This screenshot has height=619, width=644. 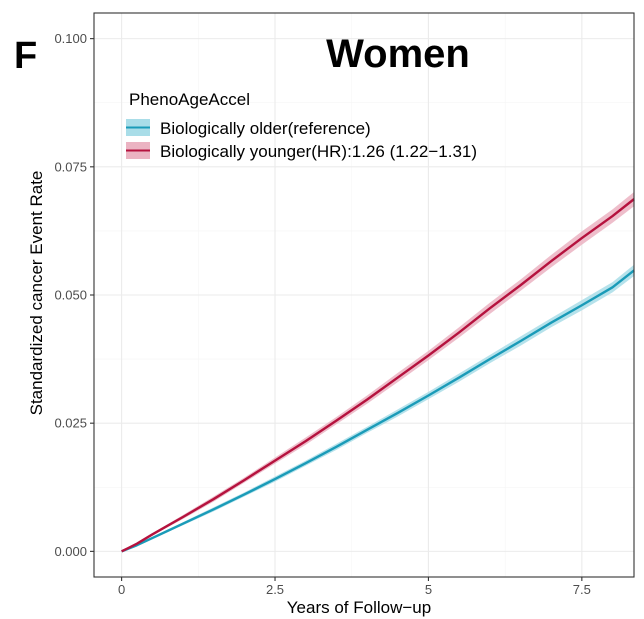 I want to click on legend-title: PhenoAgeAccel, so click(x=189, y=99).